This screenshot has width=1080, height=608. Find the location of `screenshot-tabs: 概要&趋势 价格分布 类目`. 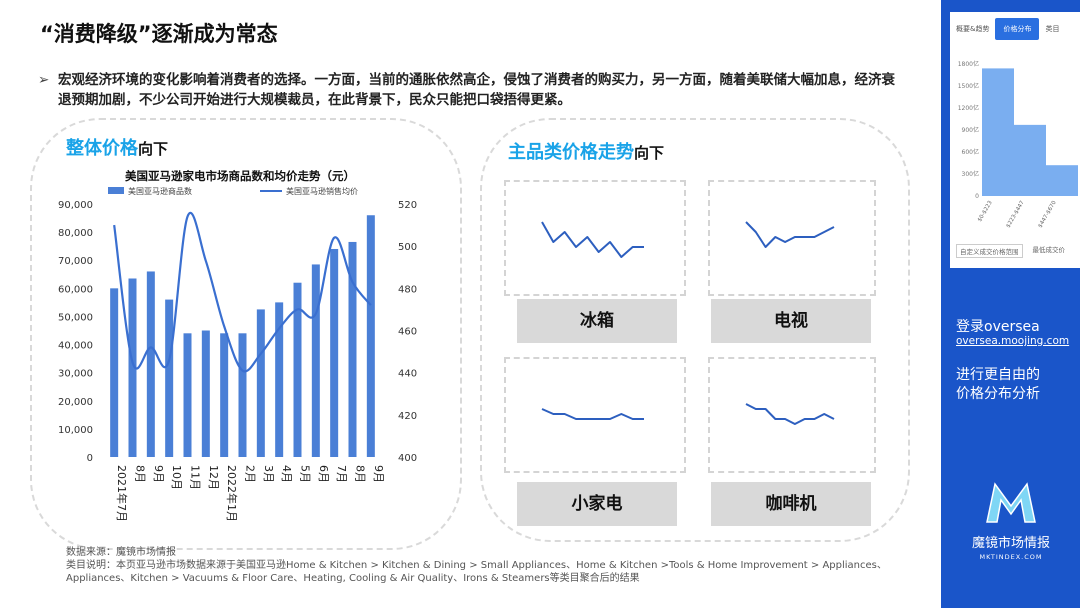

screenshot-tabs: 概要&趋势 价格分布 类目 is located at coordinates (1015, 29).